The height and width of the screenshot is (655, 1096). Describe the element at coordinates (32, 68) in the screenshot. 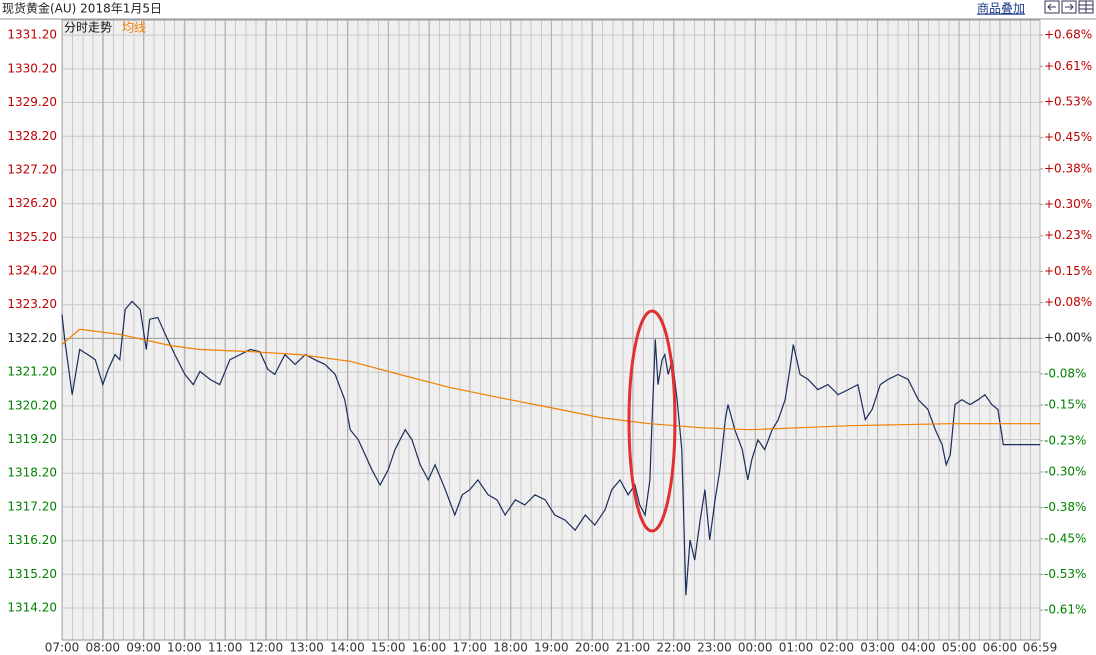

I see `y-tick-label: 1330.20` at that location.